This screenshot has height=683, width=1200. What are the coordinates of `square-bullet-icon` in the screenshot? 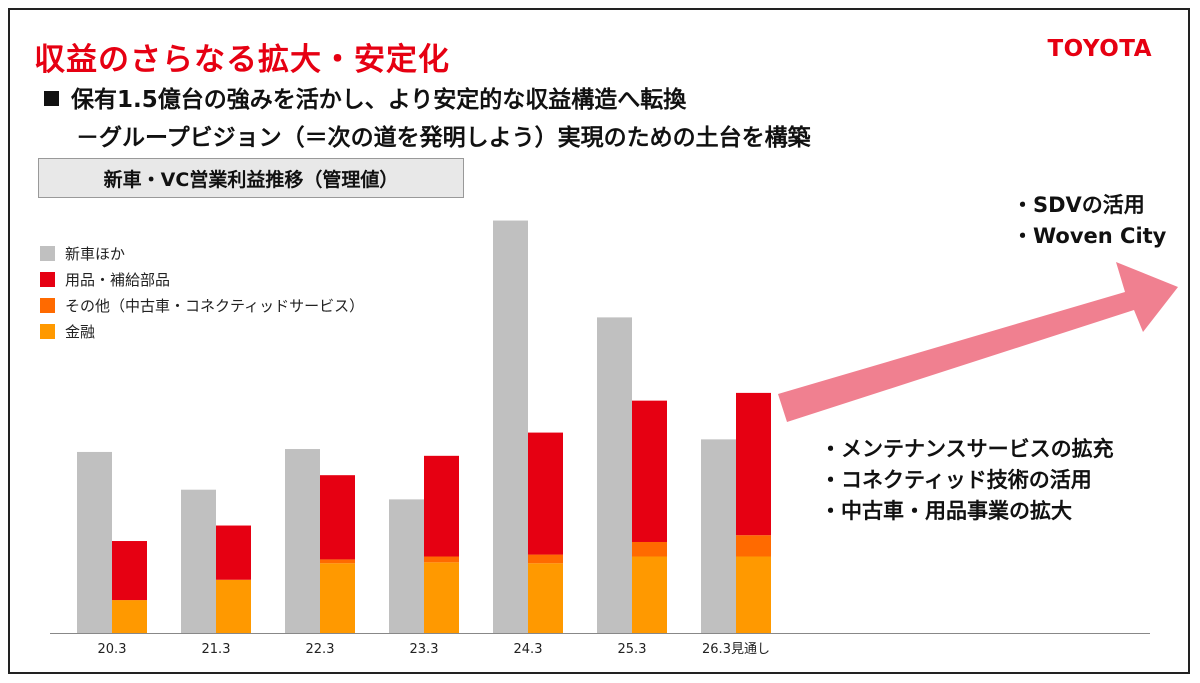 It's located at (51, 98).